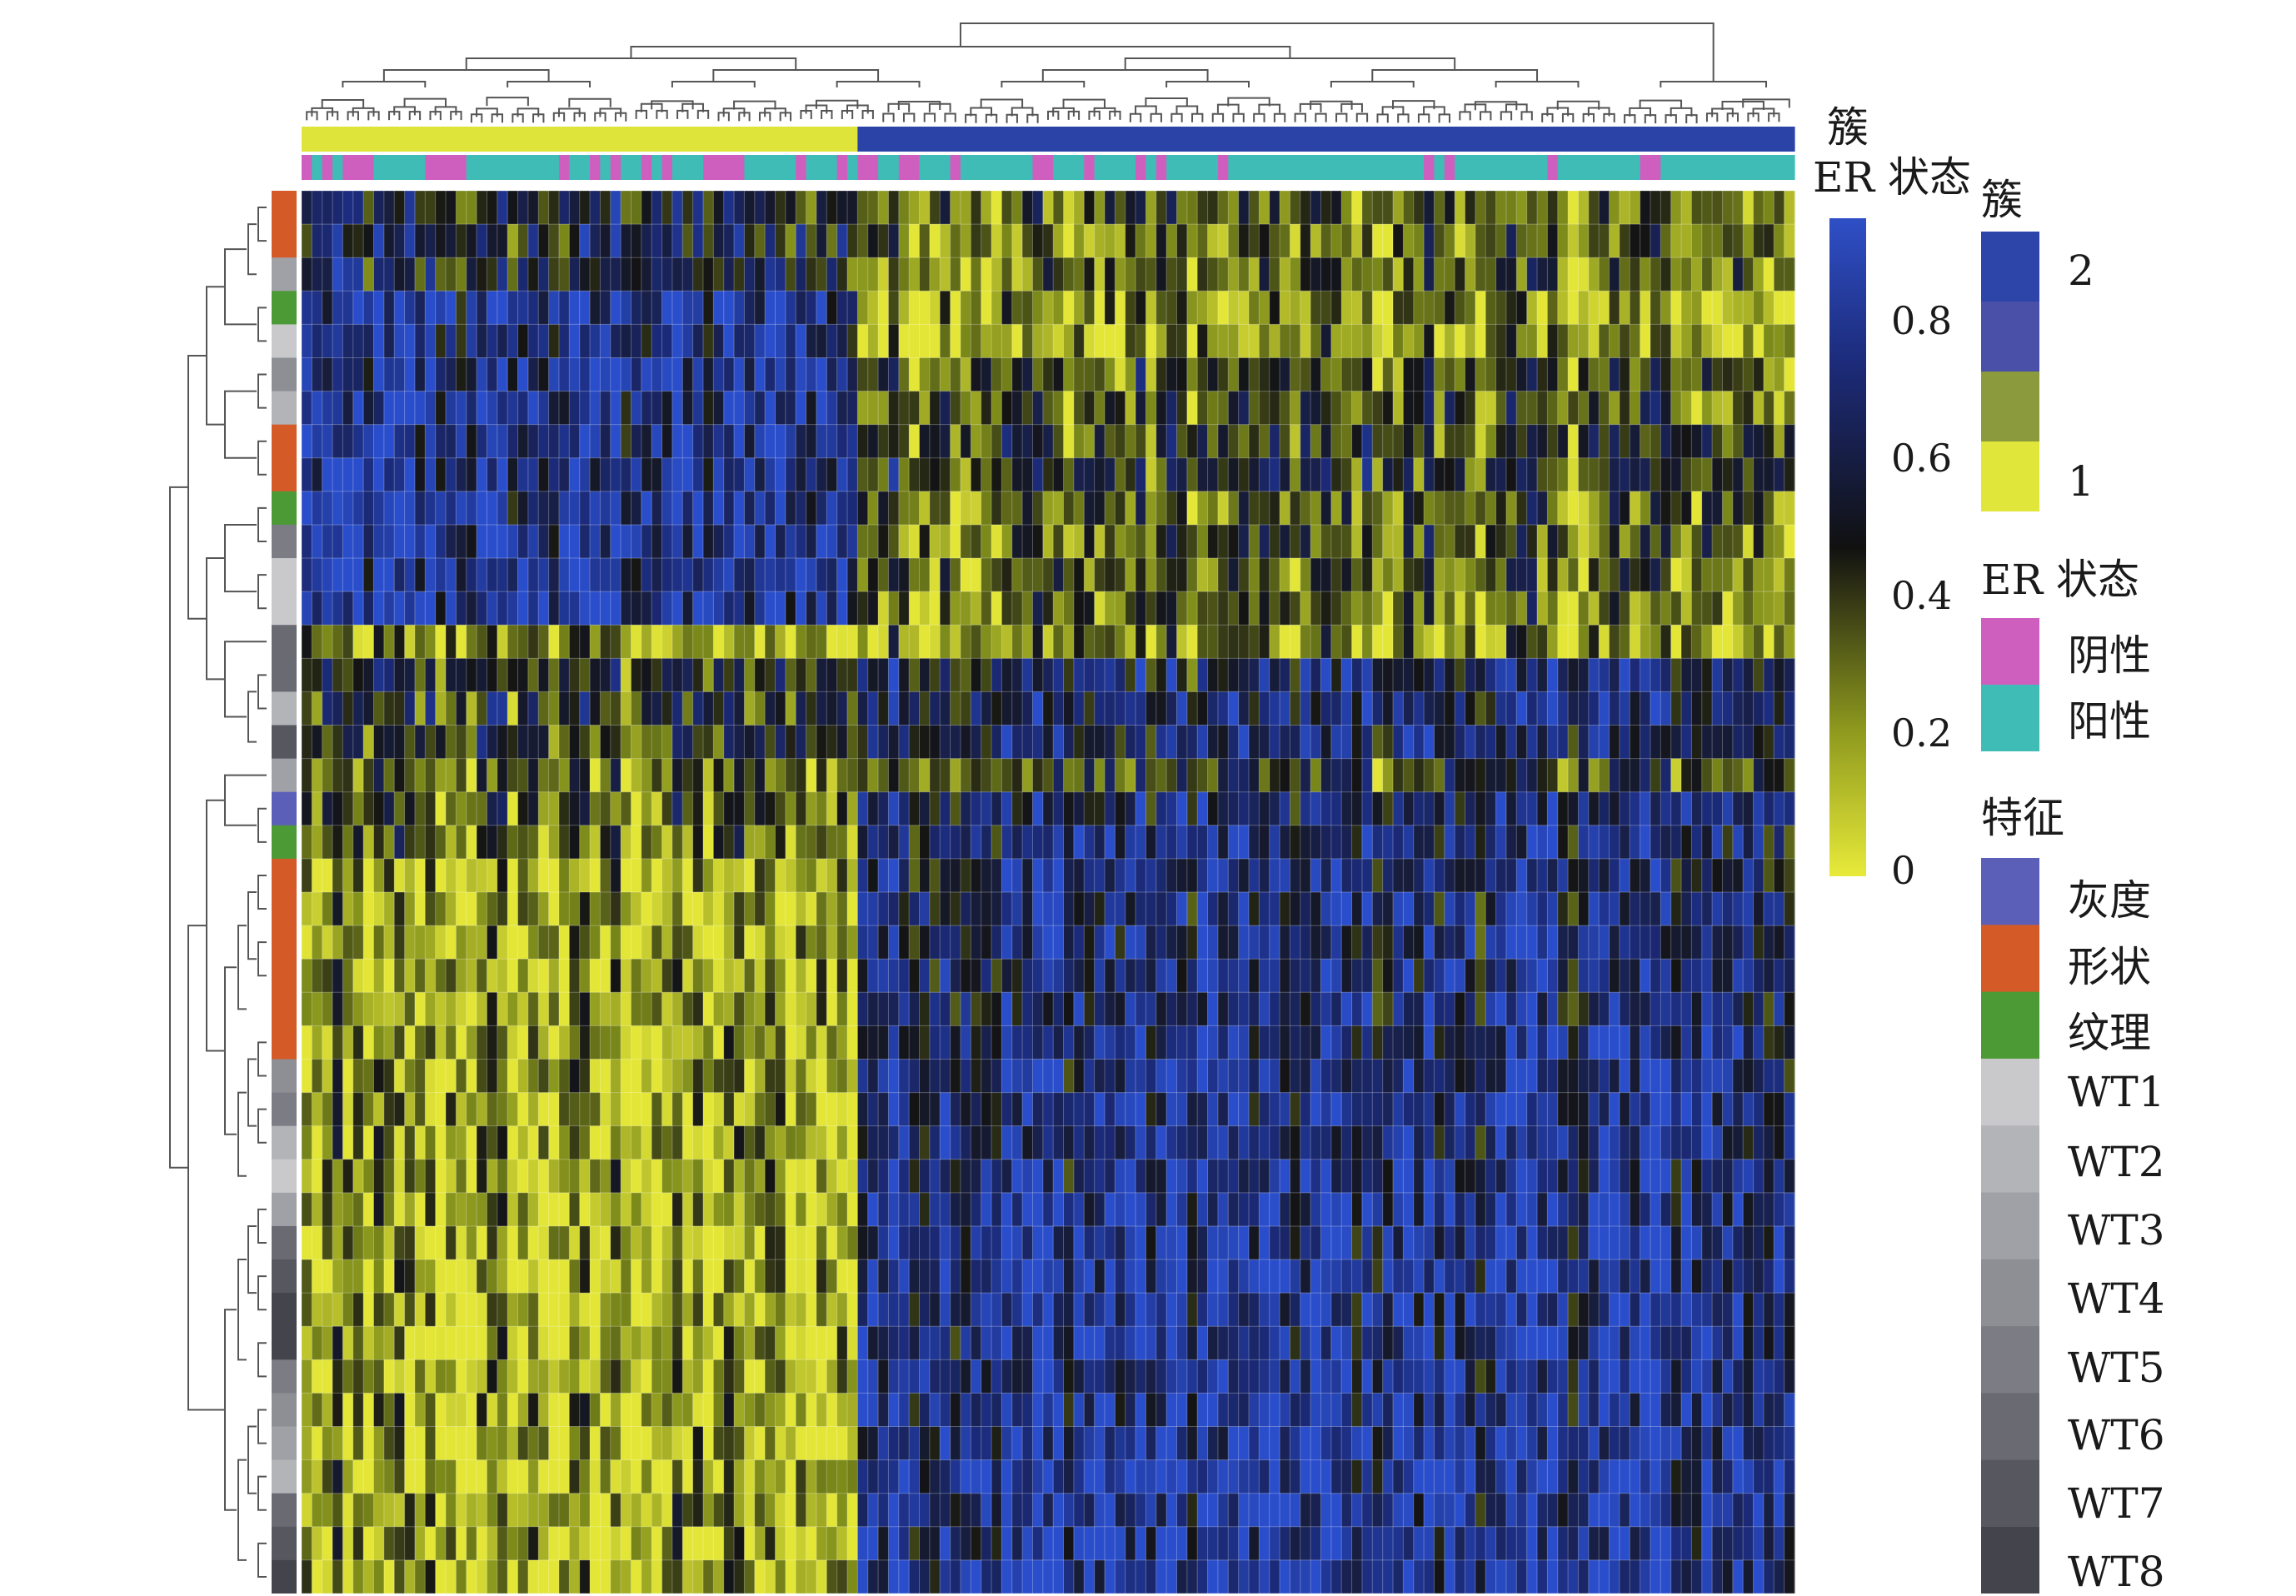 The image size is (2296, 1596). What do you see at coordinates (284, 608) in the screenshot?
I see `row-feature-cell` at bounding box center [284, 608].